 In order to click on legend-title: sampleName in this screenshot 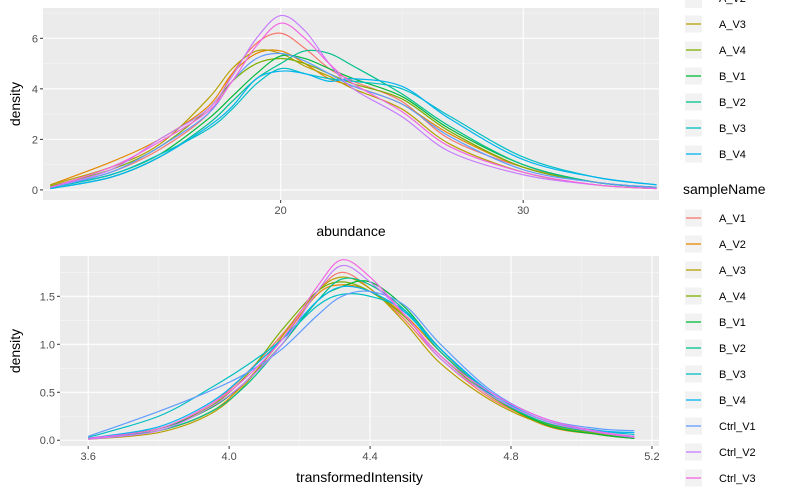, I will do `click(724, 189)`.